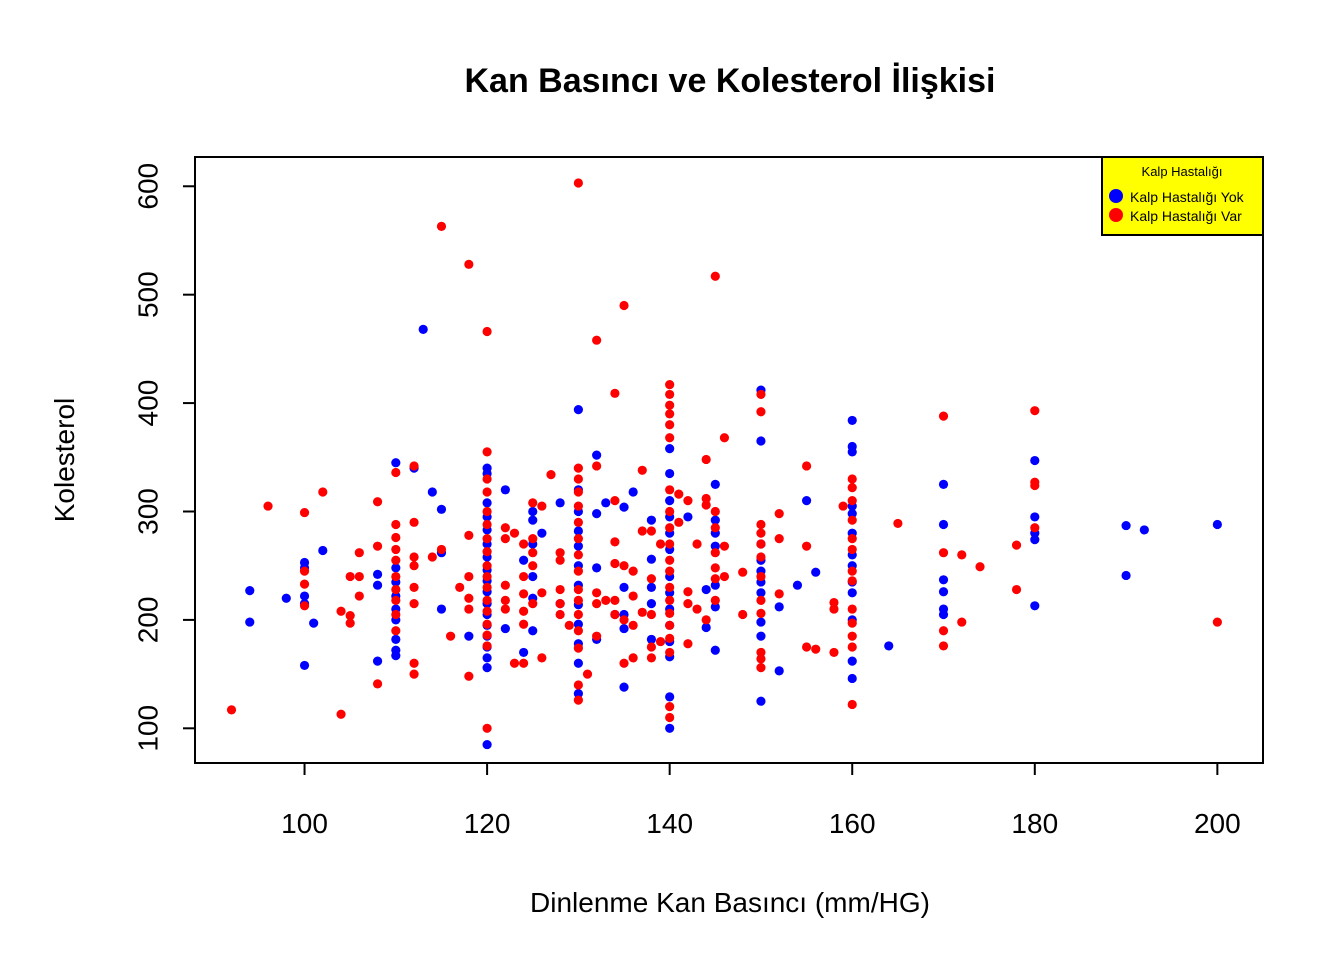 The image size is (1344, 960). Describe the element at coordinates (304, 823) in the screenshot. I see `x-tick-label: 100` at that location.